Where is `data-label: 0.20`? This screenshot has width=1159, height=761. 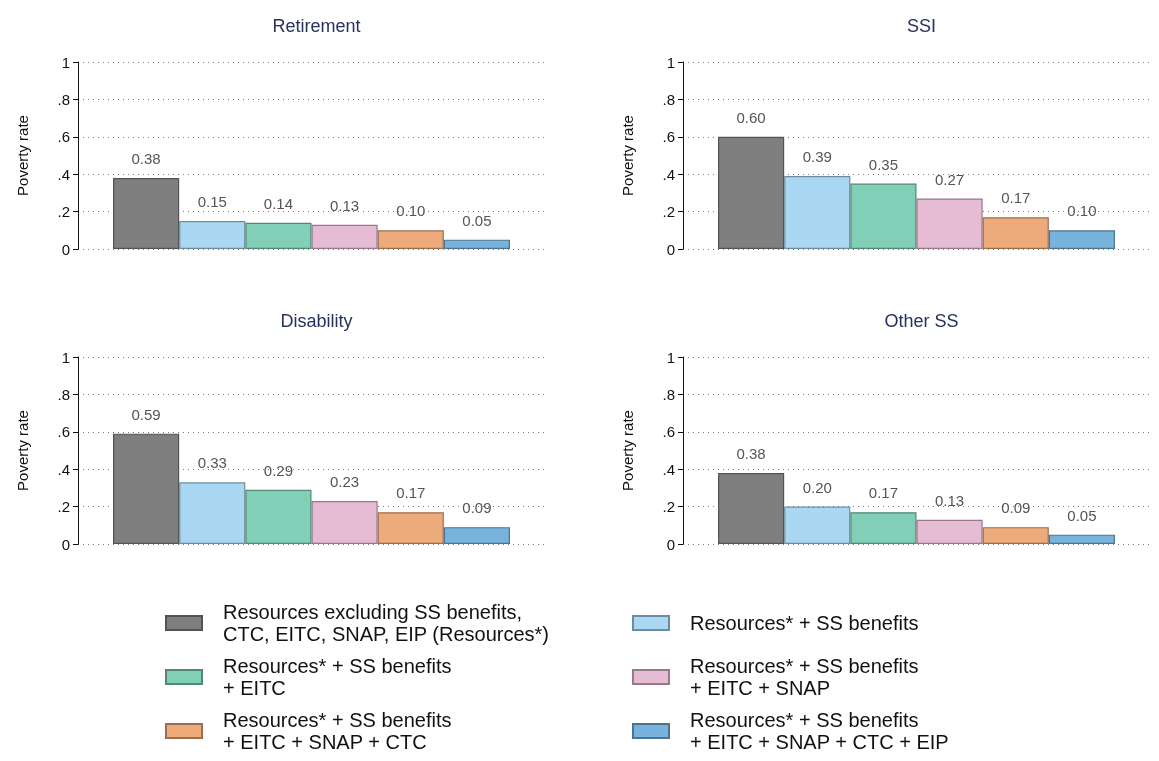
data-label: 0.20 is located at coordinates (817, 487).